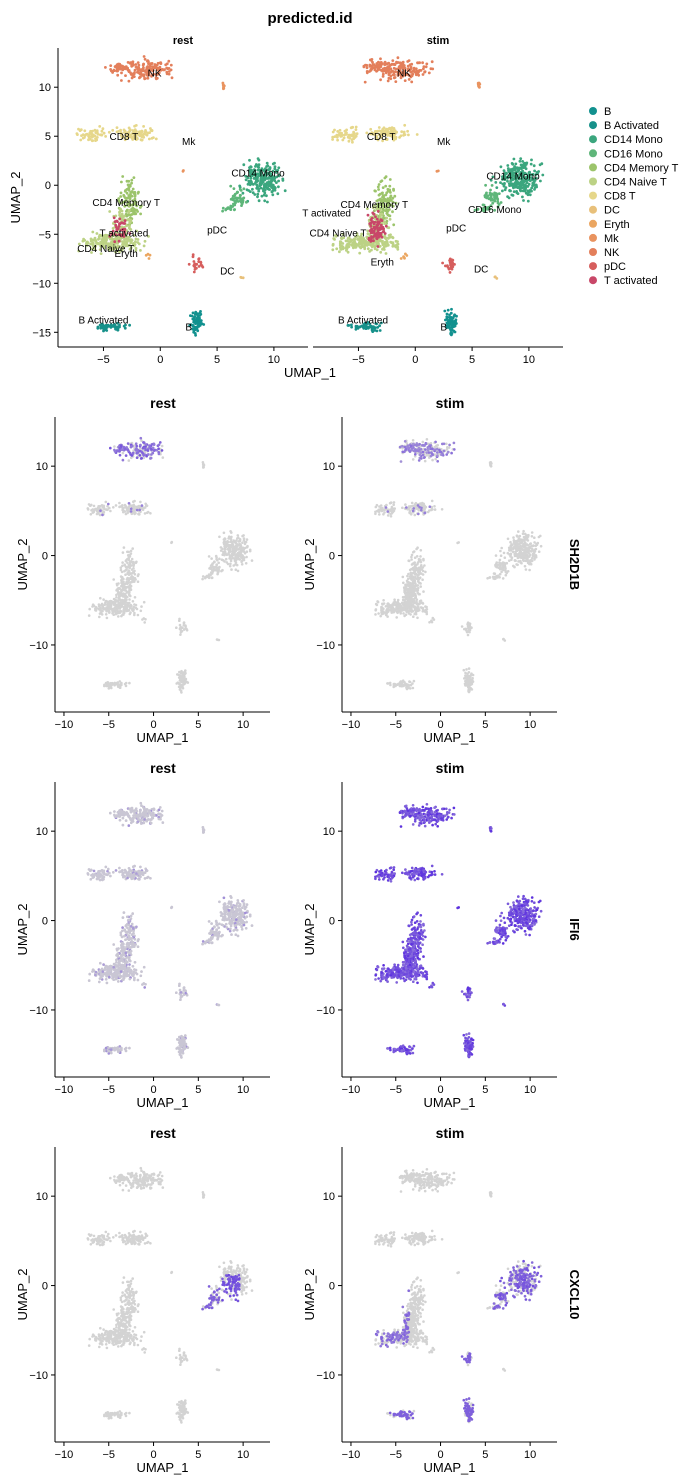  Describe the element at coordinates (529, 360) in the screenshot. I see `x-tick-label: 10` at that location.